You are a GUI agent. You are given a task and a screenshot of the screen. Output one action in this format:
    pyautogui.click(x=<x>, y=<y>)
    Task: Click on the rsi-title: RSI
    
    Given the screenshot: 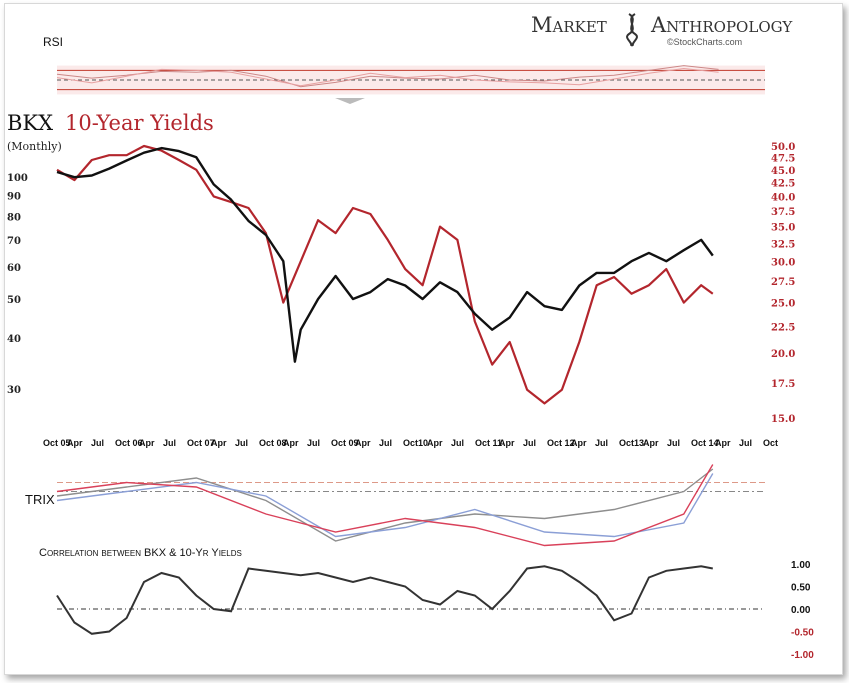 What is the action you would take?
    pyautogui.click(x=53, y=42)
    